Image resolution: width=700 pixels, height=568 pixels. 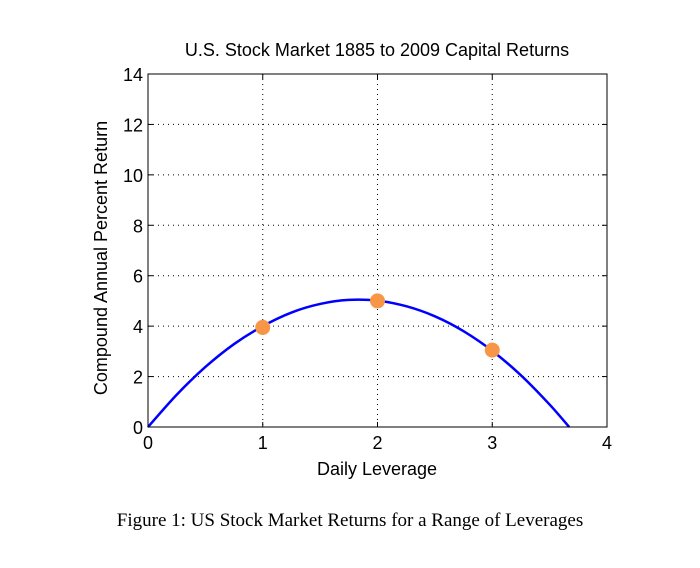 I want to click on y-tick-label: 12, so click(x=133, y=125).